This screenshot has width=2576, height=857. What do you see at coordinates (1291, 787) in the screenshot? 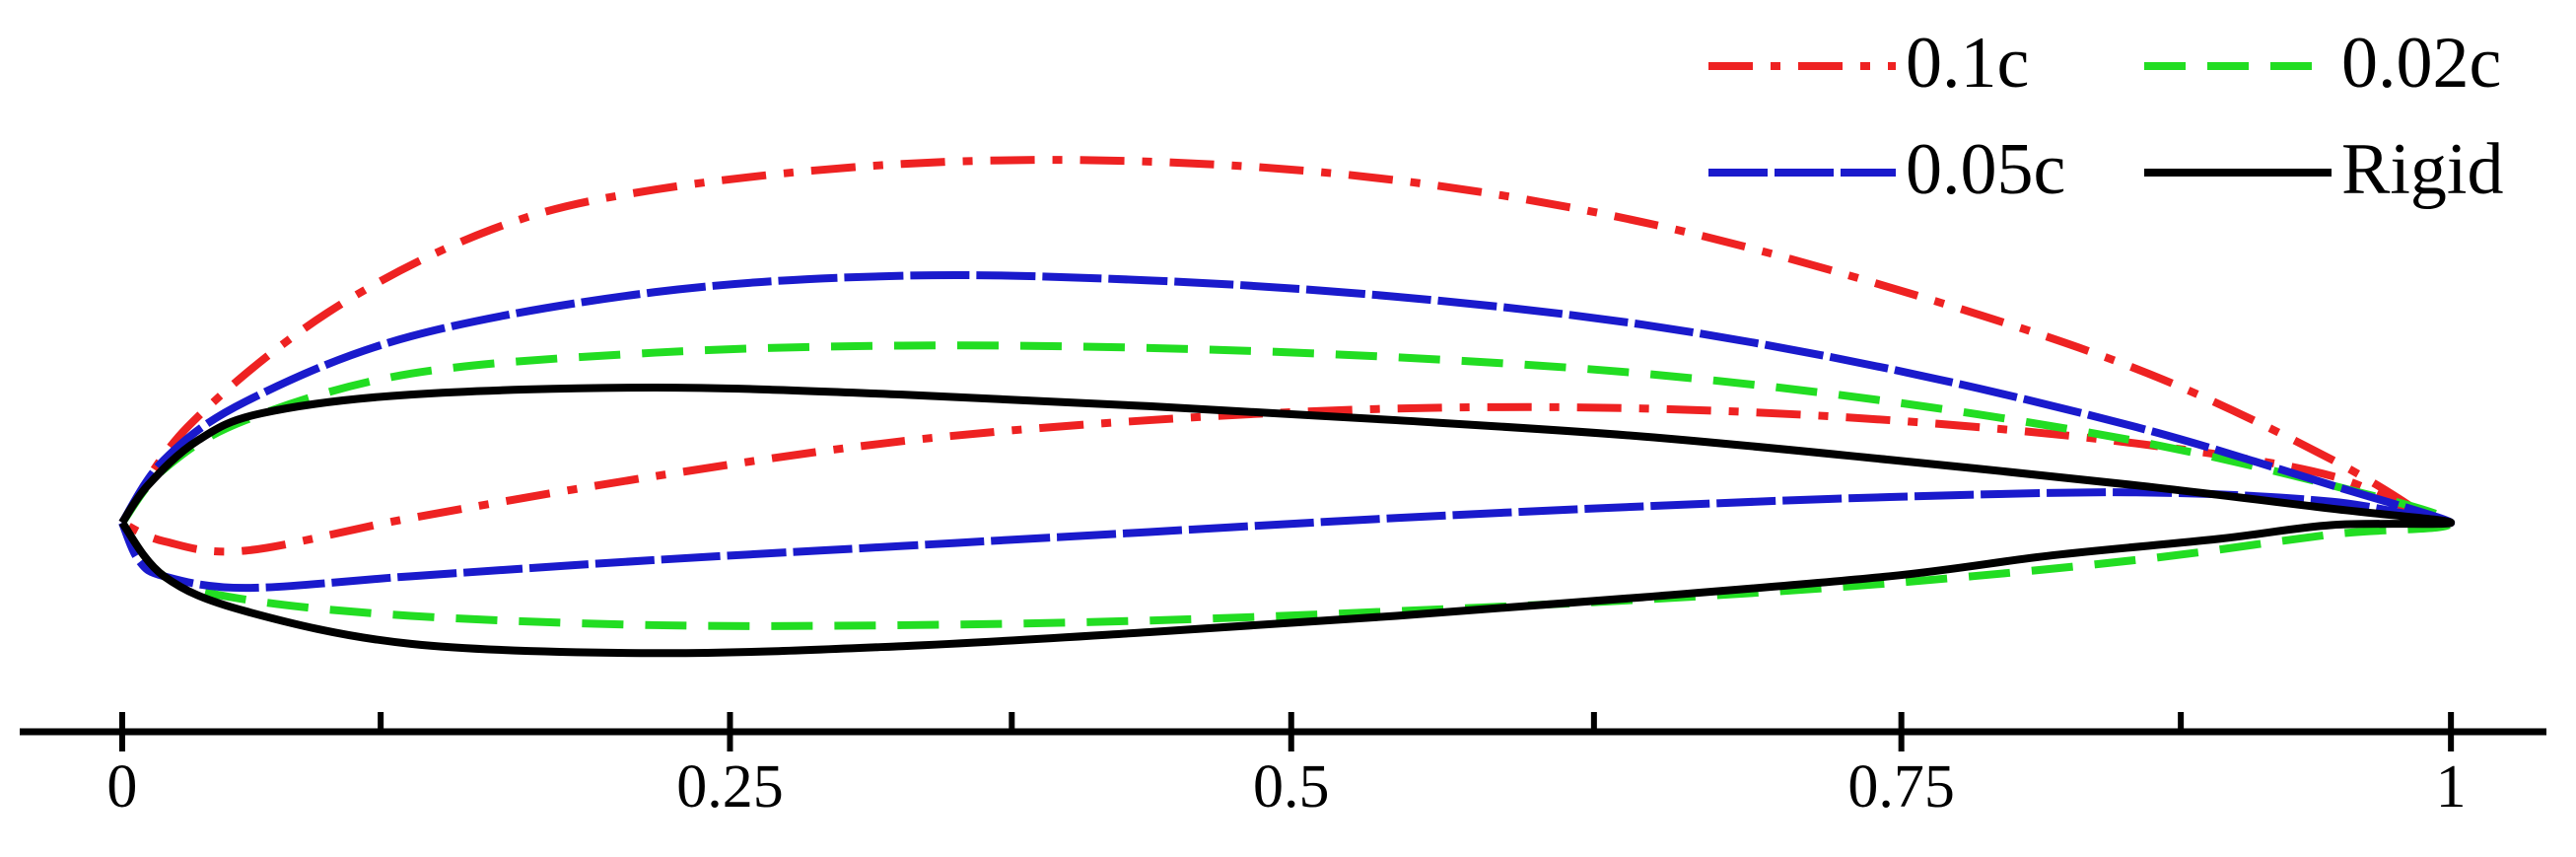
I see `x-tick-label: 0.5` at bounding box center [1291, 787].